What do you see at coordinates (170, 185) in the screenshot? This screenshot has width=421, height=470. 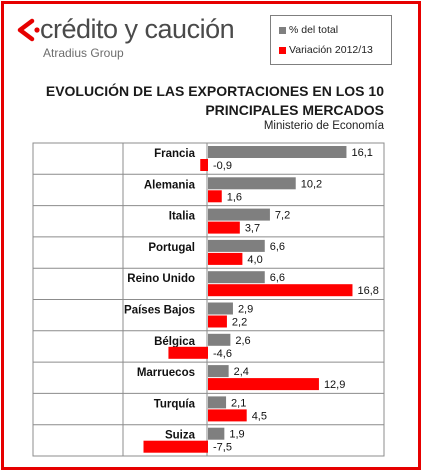 I see `category-label: Alemania` at bounding box center [170, 185].